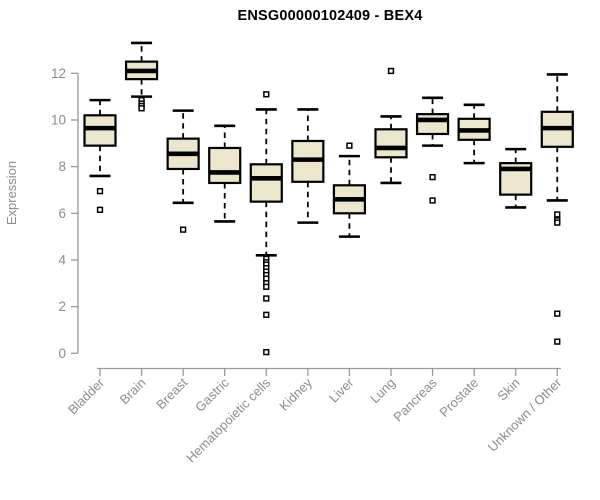 Image resolution: width=600 pixels, height=500 pixels. What do you see at coordinates (58, 119) in the screenshot?
I see `y-tick-label: 10` at bounding box center [58, 119].